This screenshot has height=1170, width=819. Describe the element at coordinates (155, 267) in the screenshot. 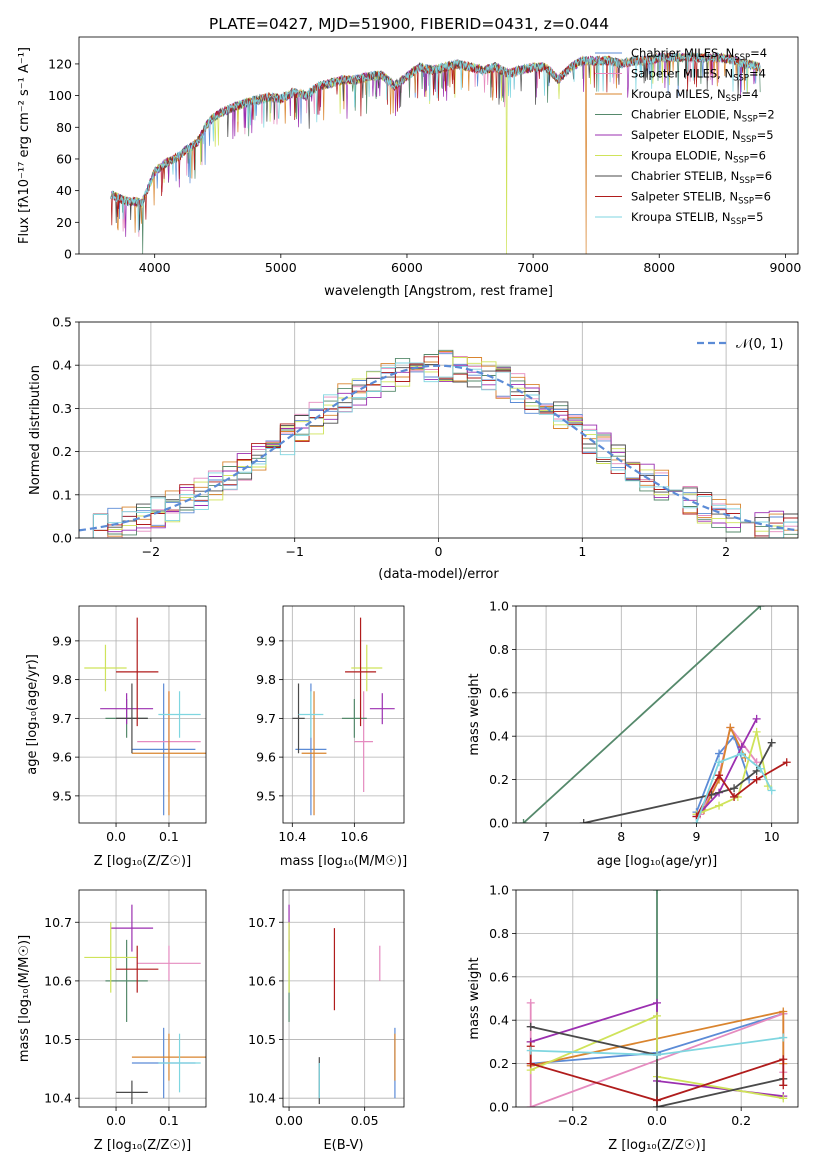

I see `x-tick-label: 4000` at that location.